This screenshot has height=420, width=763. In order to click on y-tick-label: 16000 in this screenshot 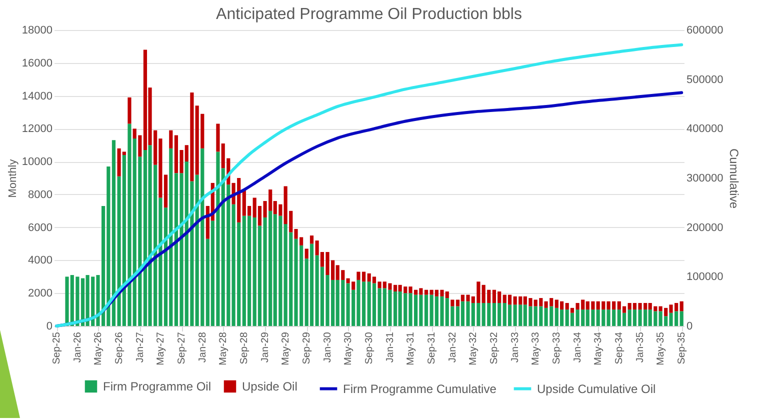, I will do `click(37, 63)`.